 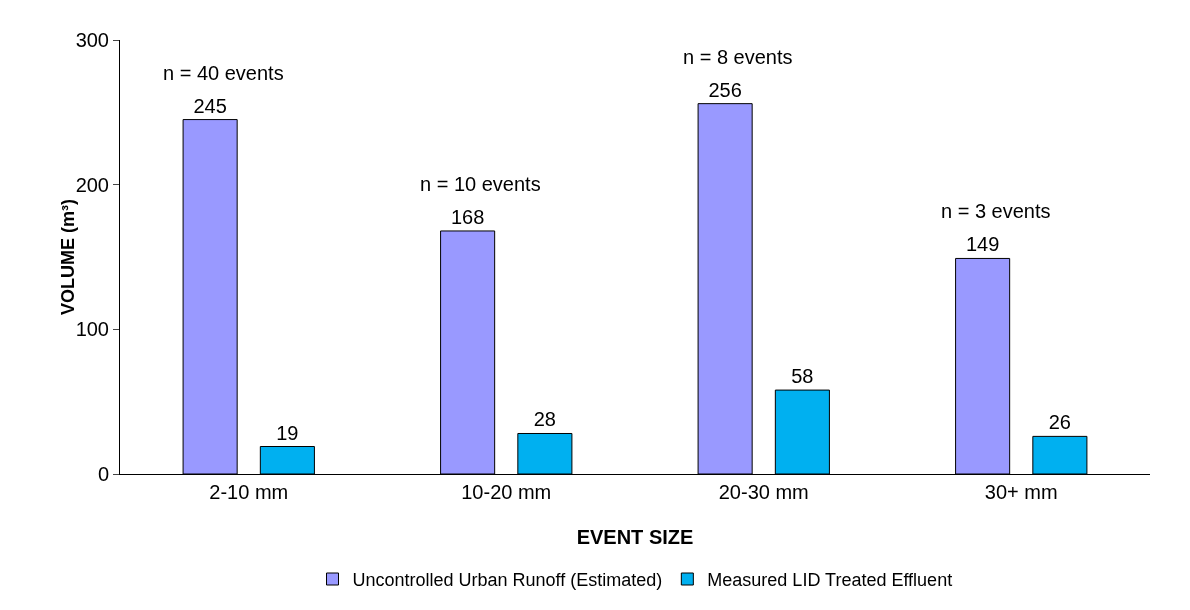 What do you see at coordinates (68, 257) in the screenshot?
I see `y-axis-title: VOLUME (m³)` at bounding box center [68, 257].